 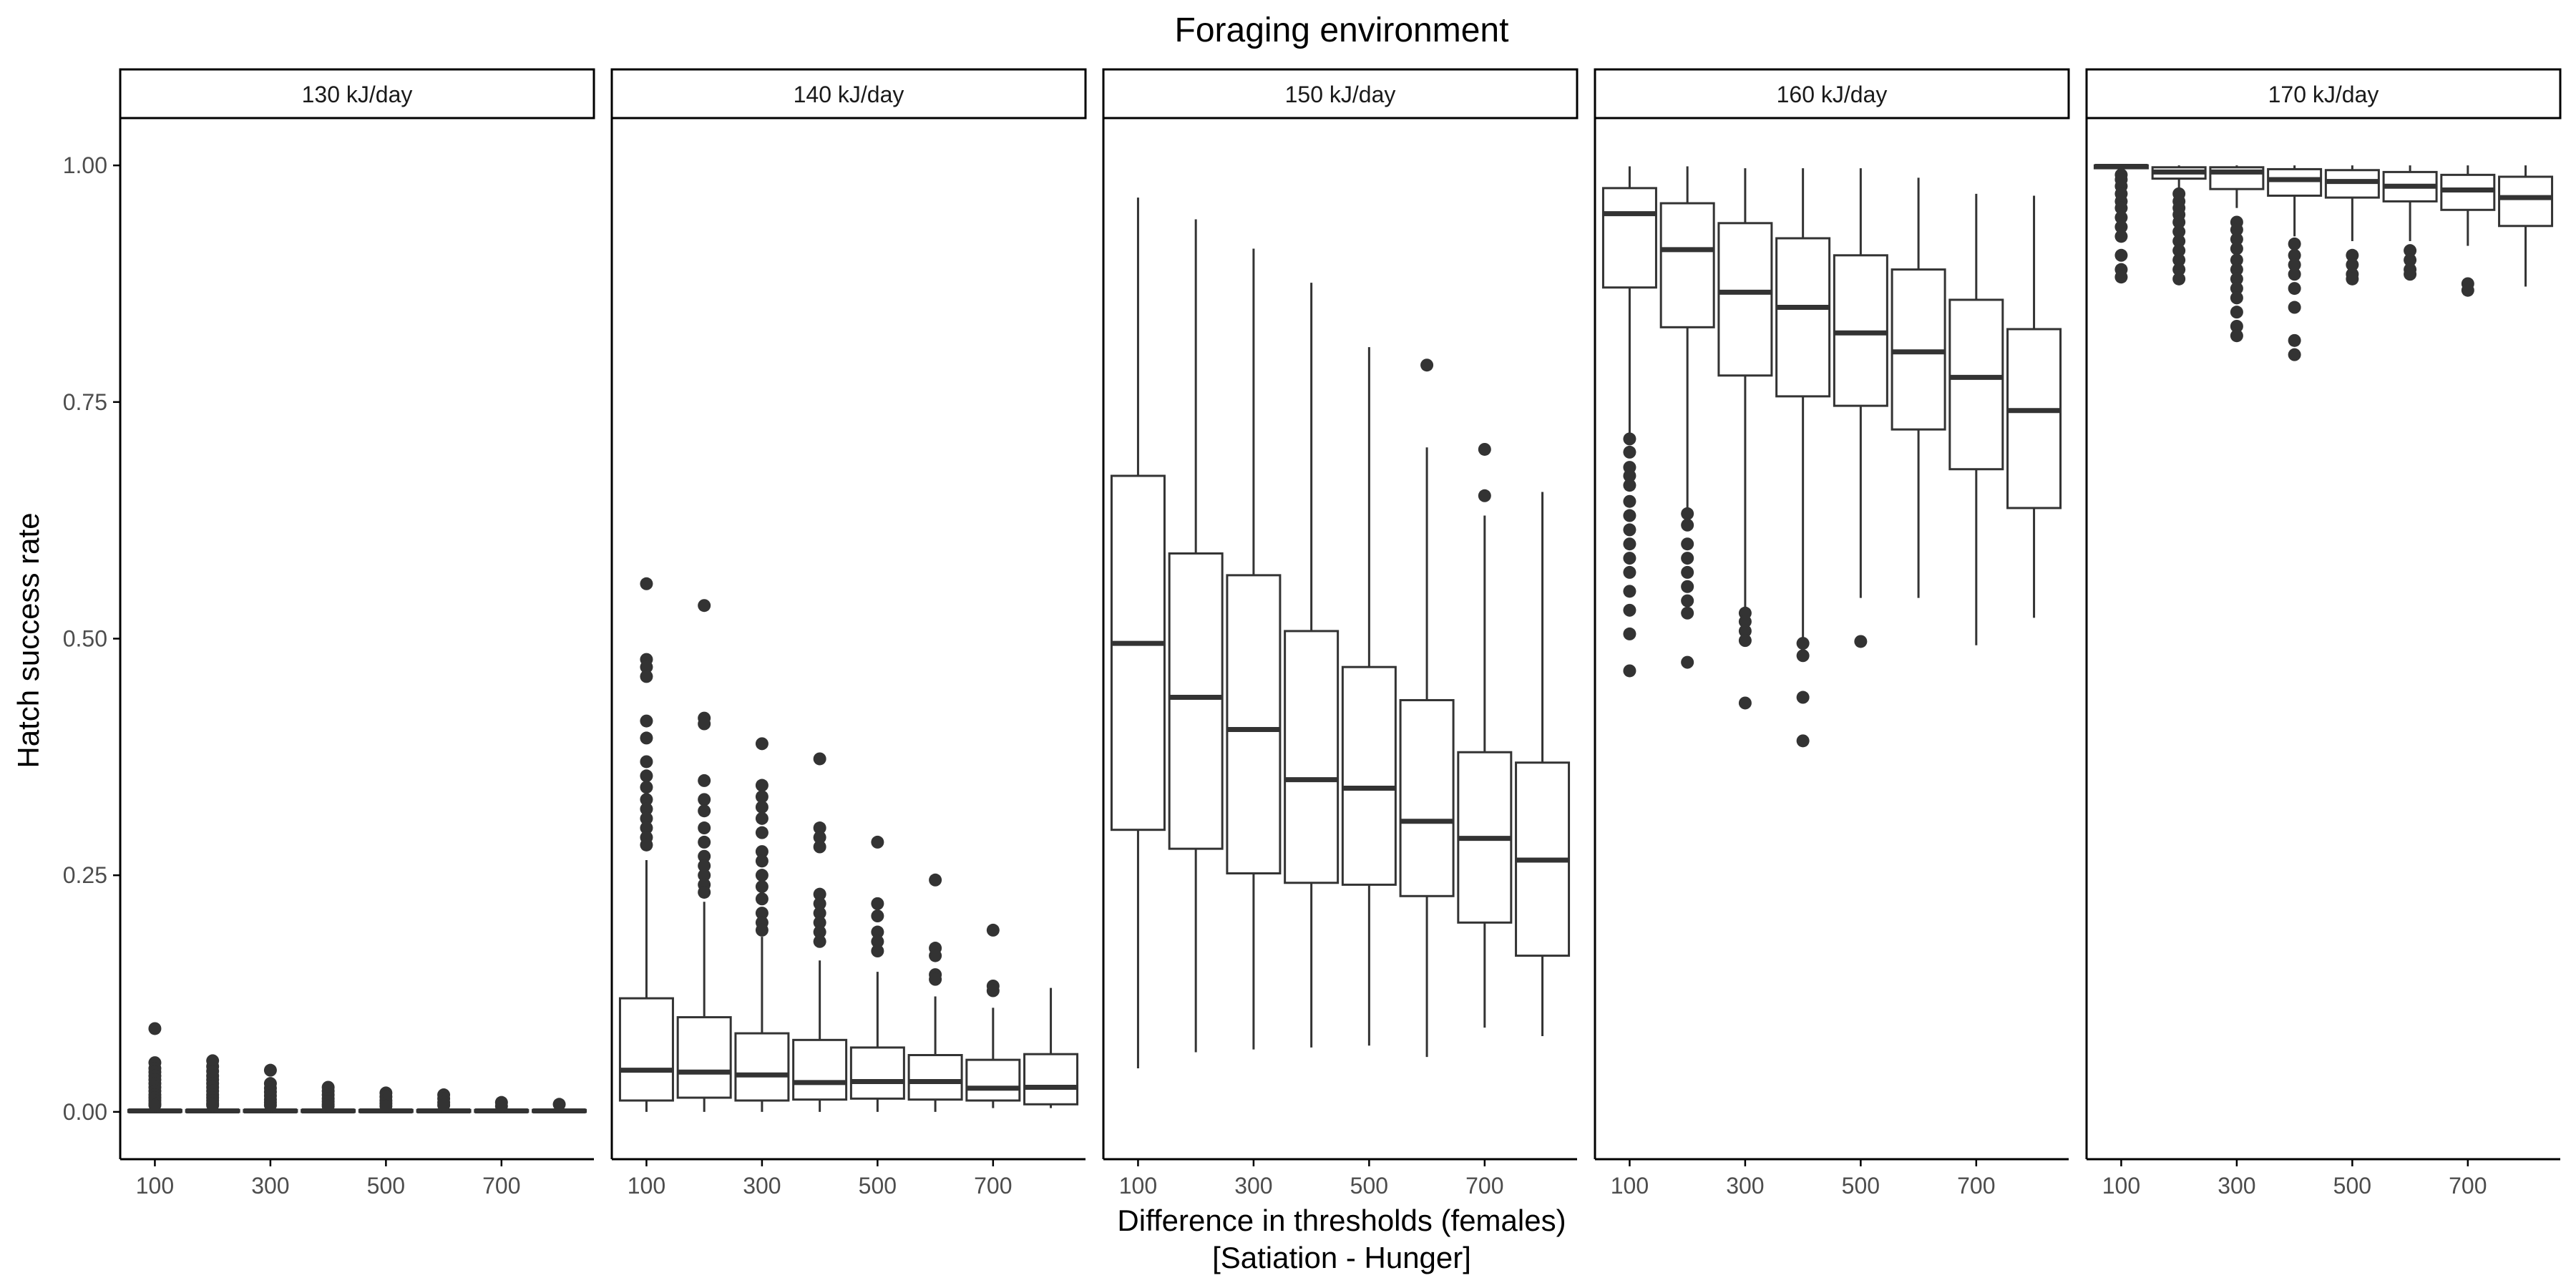 What do you see at coordinates (85, 402) in the screenshot?
I see `y-tick-label: 0.75` at bounding box center [85, 402].